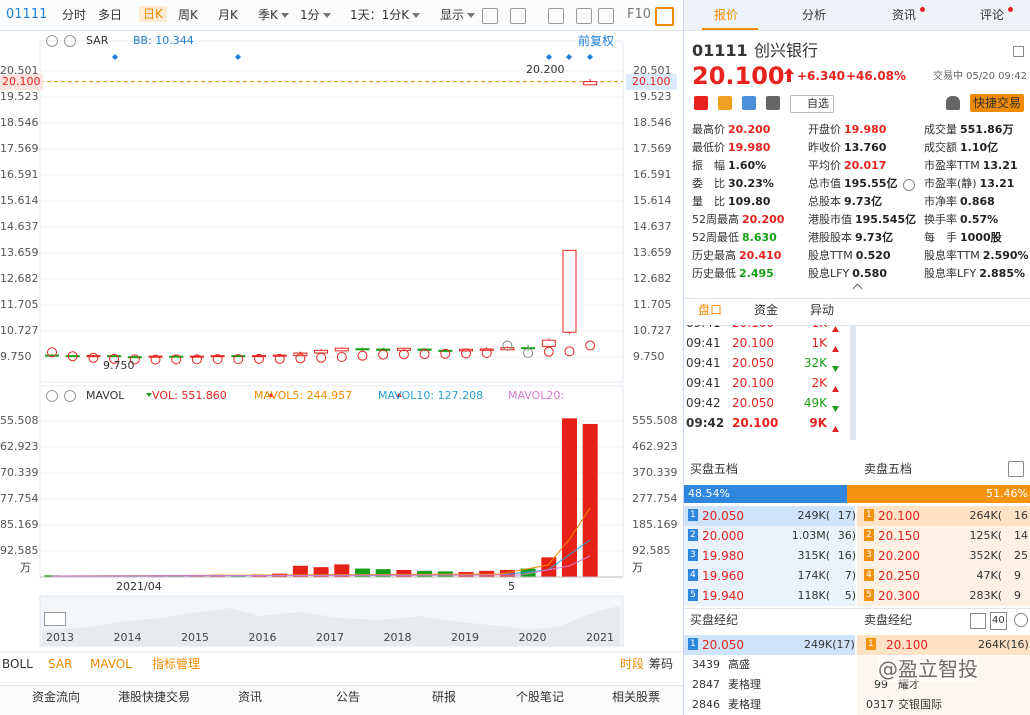 This screenshot has width=1030, height=715. I want to click on quote-tab: 报价, so click(726, 15).